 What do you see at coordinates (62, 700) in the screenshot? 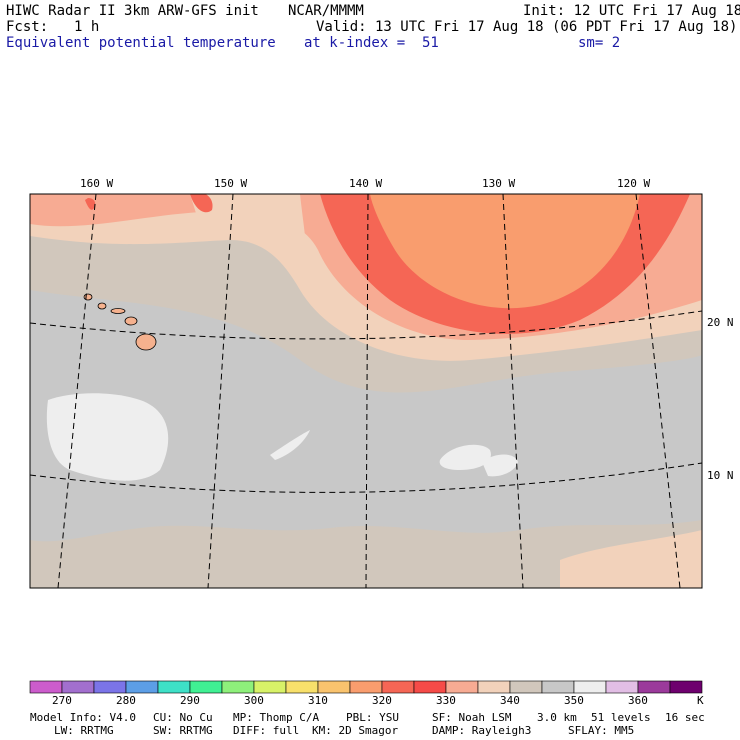
I see `colorbar-tick-label: 270` at bounding box center [62, 700].